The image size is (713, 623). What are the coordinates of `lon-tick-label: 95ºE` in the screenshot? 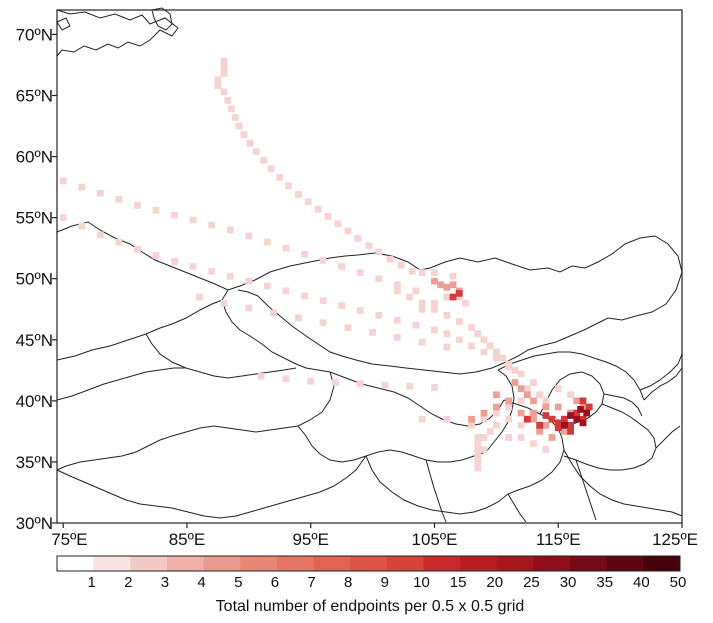 It's located at (310, 539).